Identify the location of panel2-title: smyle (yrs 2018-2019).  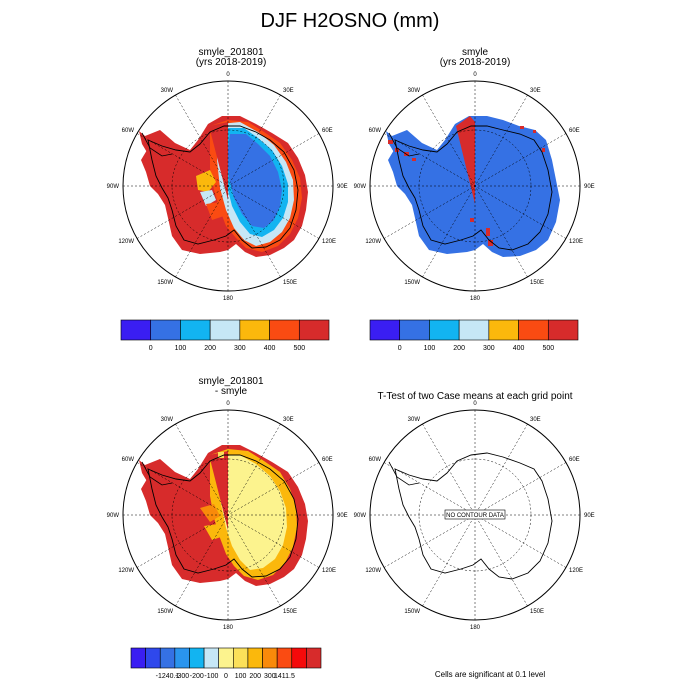
(475, 57).